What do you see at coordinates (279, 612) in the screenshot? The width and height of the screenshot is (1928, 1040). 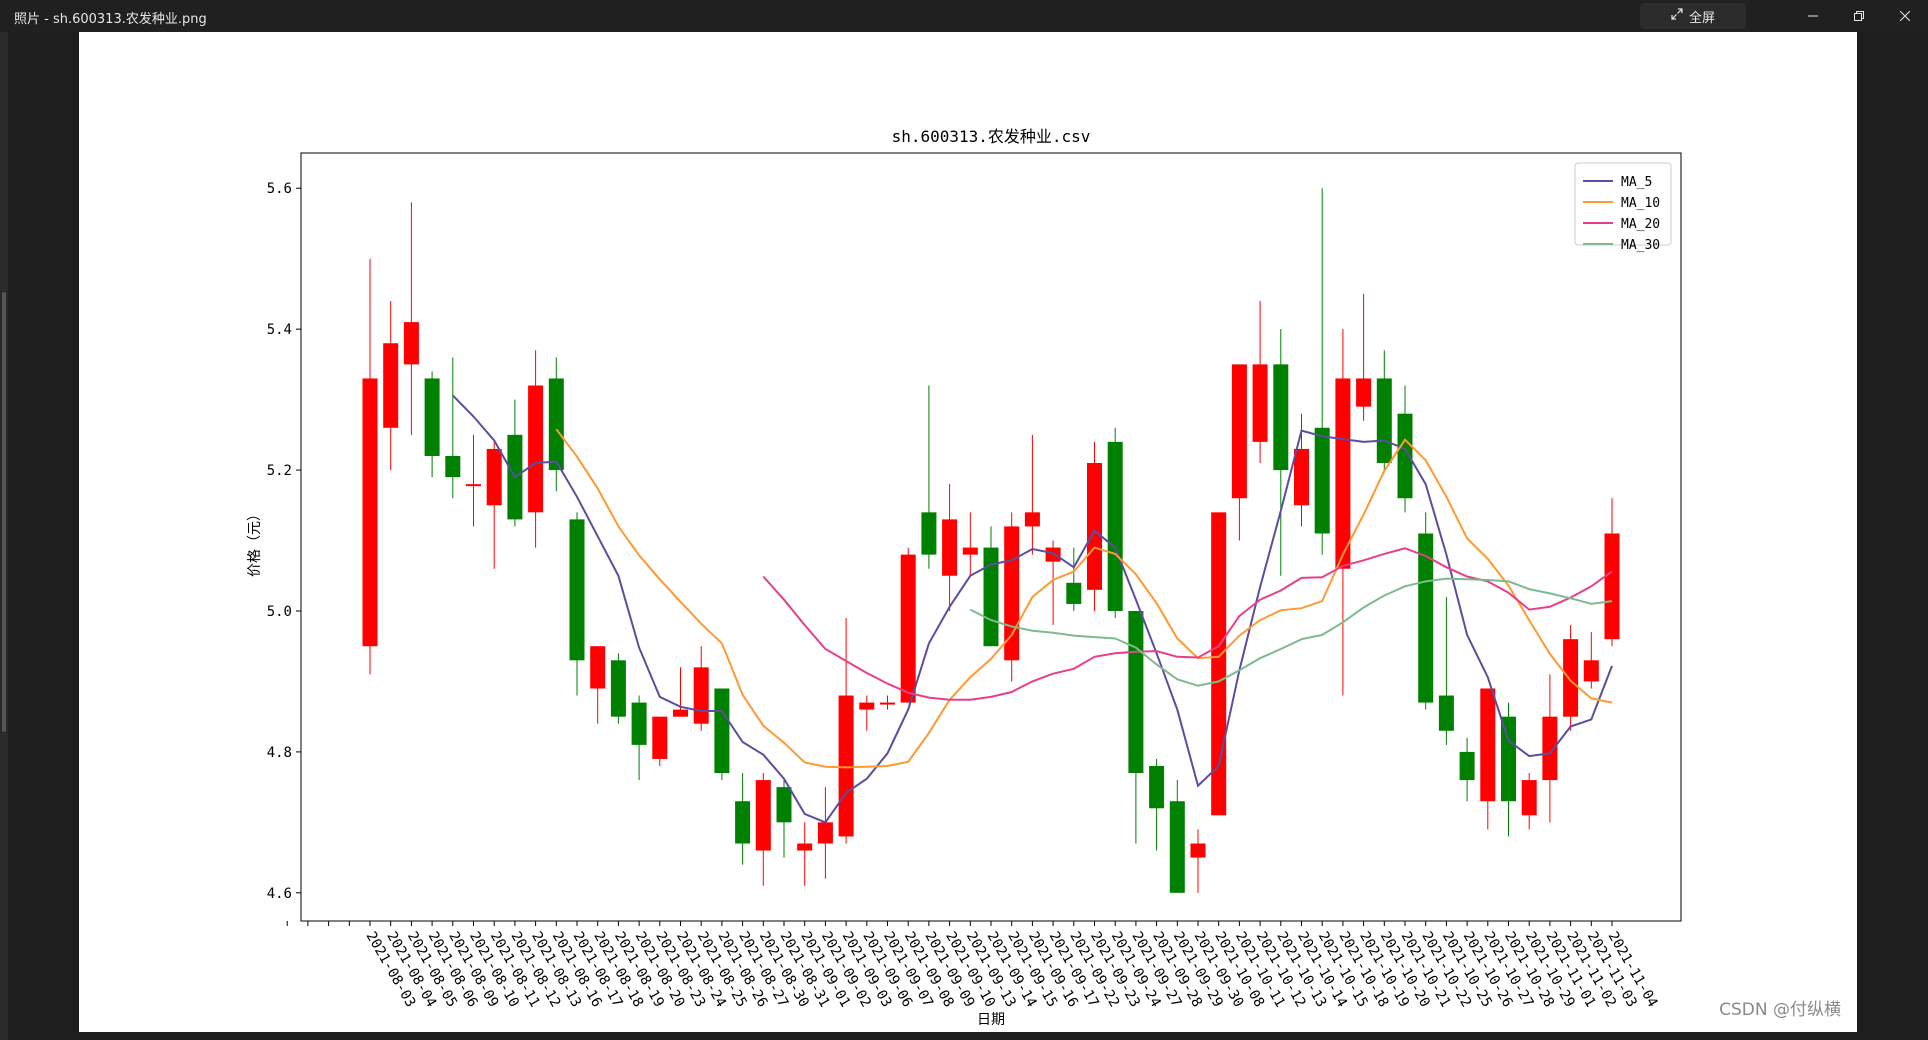 I see `y-tick-label: 5.0` at bounding box center [279, 612].